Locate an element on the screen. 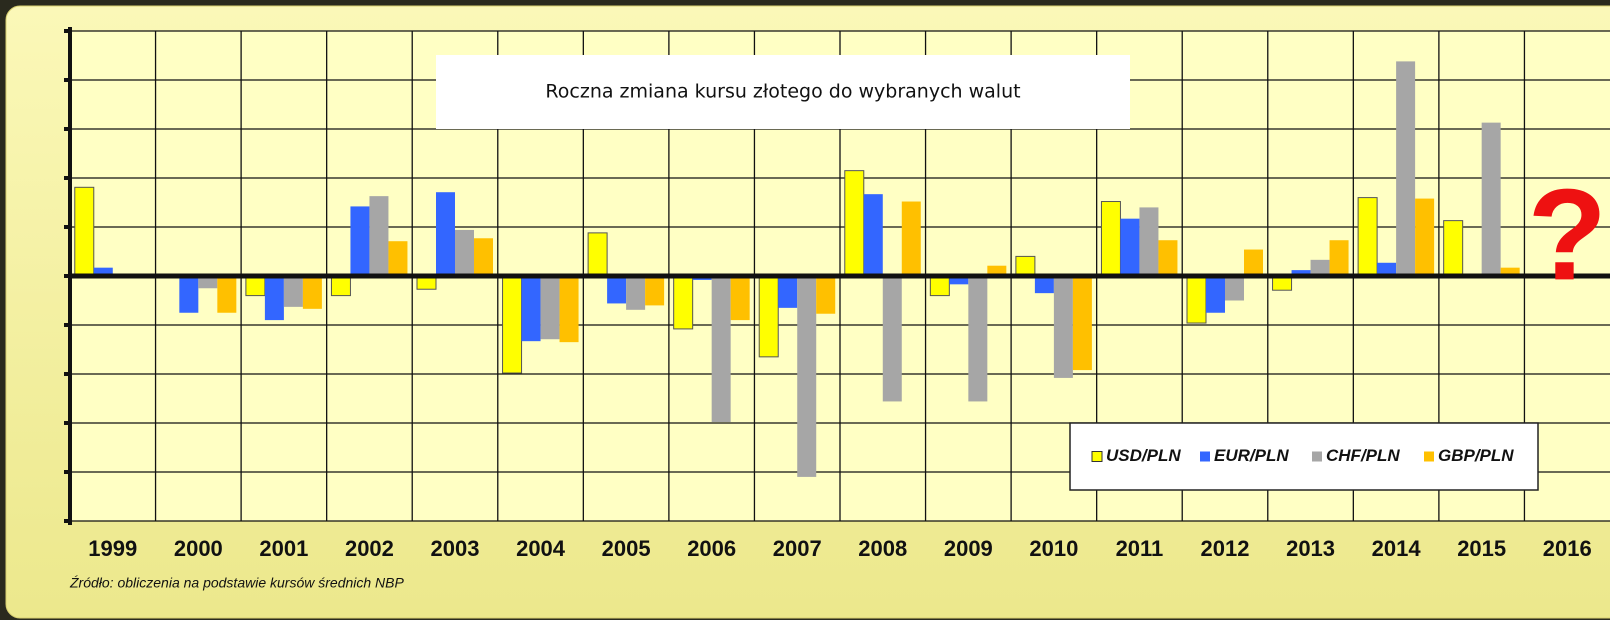 This screenshot has width=1610, height=620. x-tick-label: 2004 is located at coordinates (541, 548).